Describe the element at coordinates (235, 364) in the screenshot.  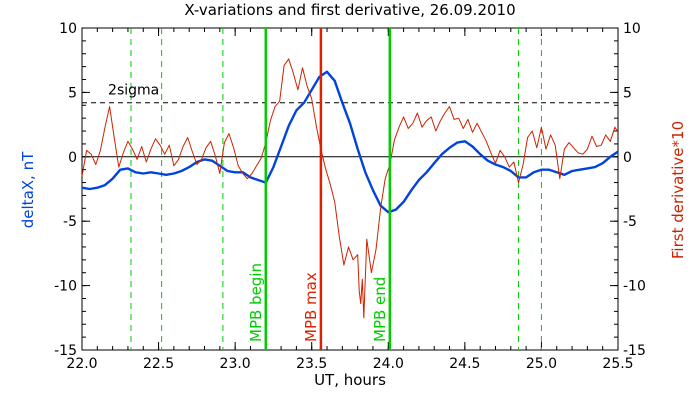
I see `x-tick-label: 23.0` at that location.